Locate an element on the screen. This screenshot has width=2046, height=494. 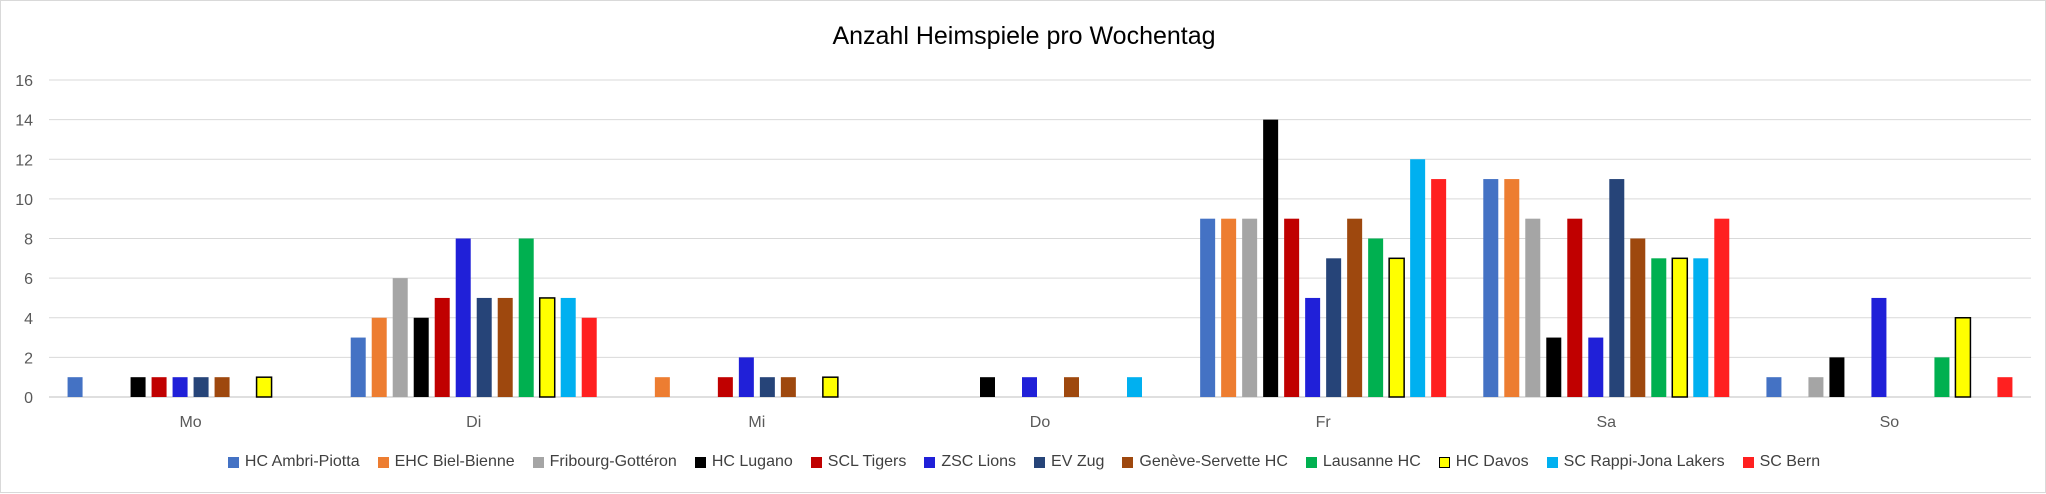
legend-item: SCL Tigers is located at coordinates (858, 462).